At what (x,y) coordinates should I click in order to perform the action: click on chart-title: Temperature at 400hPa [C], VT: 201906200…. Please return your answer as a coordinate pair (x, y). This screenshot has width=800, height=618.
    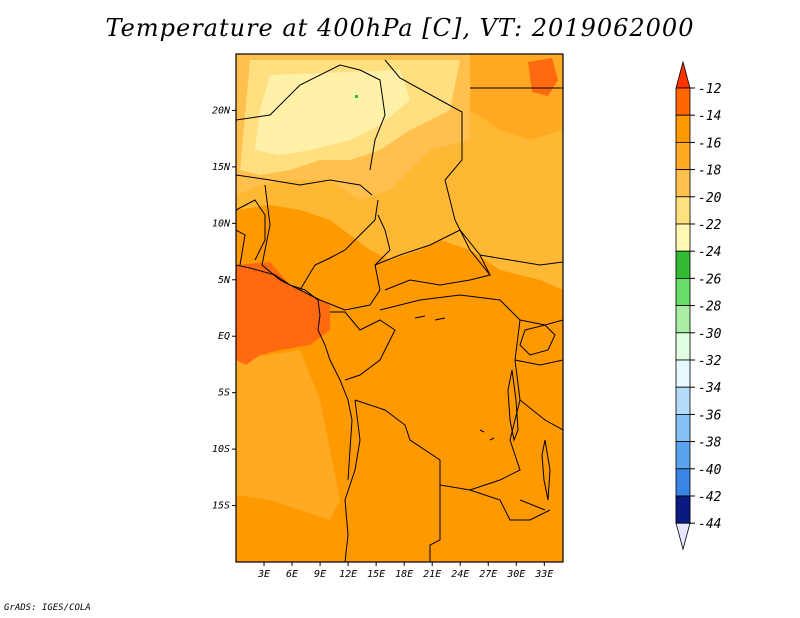
    Looking at the image, I should click on (400, 28).